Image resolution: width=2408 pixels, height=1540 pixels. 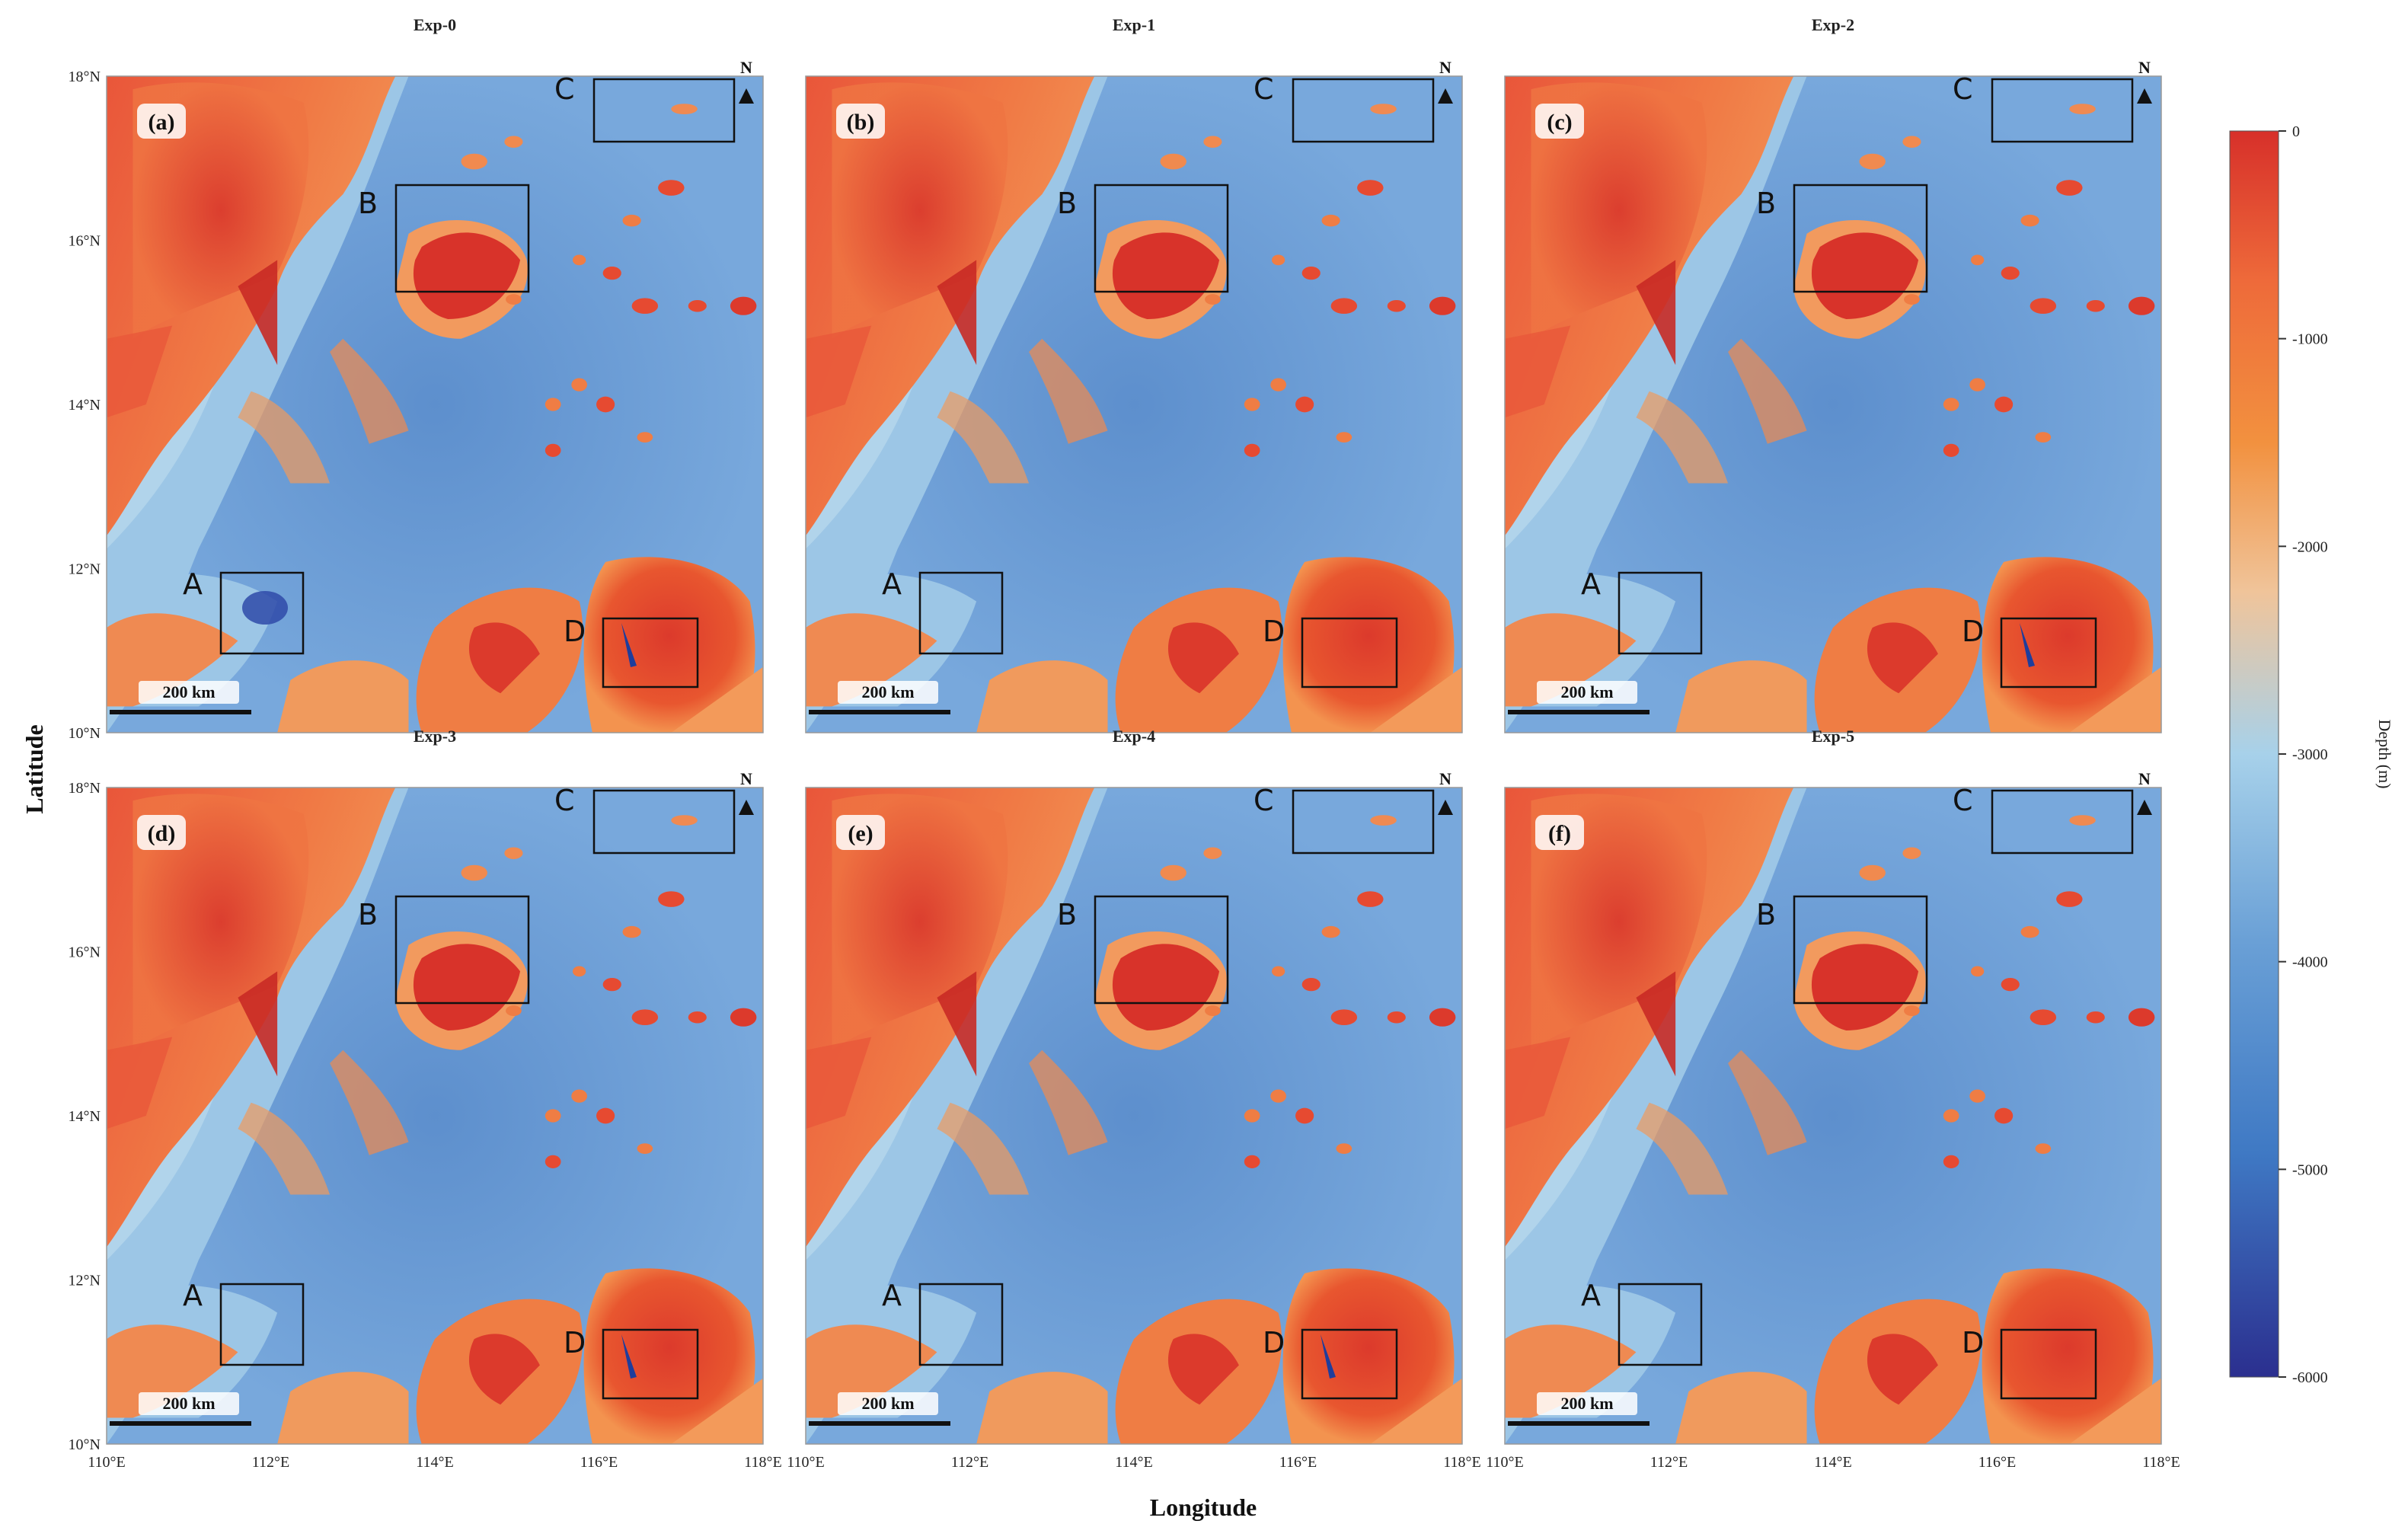 What do you see at coordinates (2310, 546) in the screenshot?
I see `colorbar-tick-label: -2000` at bounding box center [2310, 546].